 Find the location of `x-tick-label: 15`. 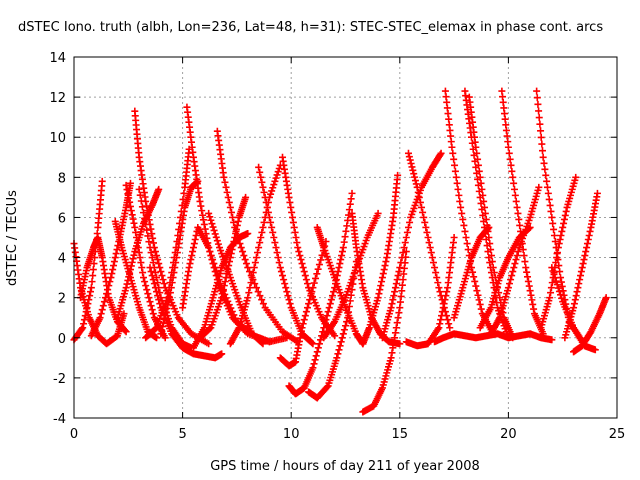

x-tick-label: 15 is located at coordinates (400, 434).